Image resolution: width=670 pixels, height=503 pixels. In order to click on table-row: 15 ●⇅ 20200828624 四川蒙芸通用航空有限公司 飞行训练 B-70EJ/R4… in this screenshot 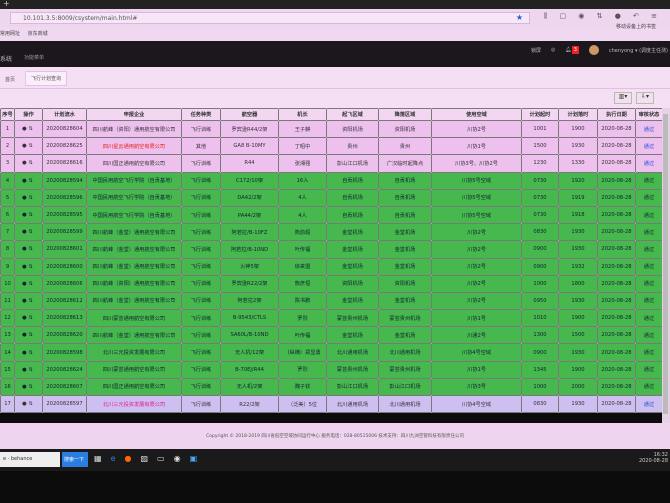, I will do `click(331, 369)`.